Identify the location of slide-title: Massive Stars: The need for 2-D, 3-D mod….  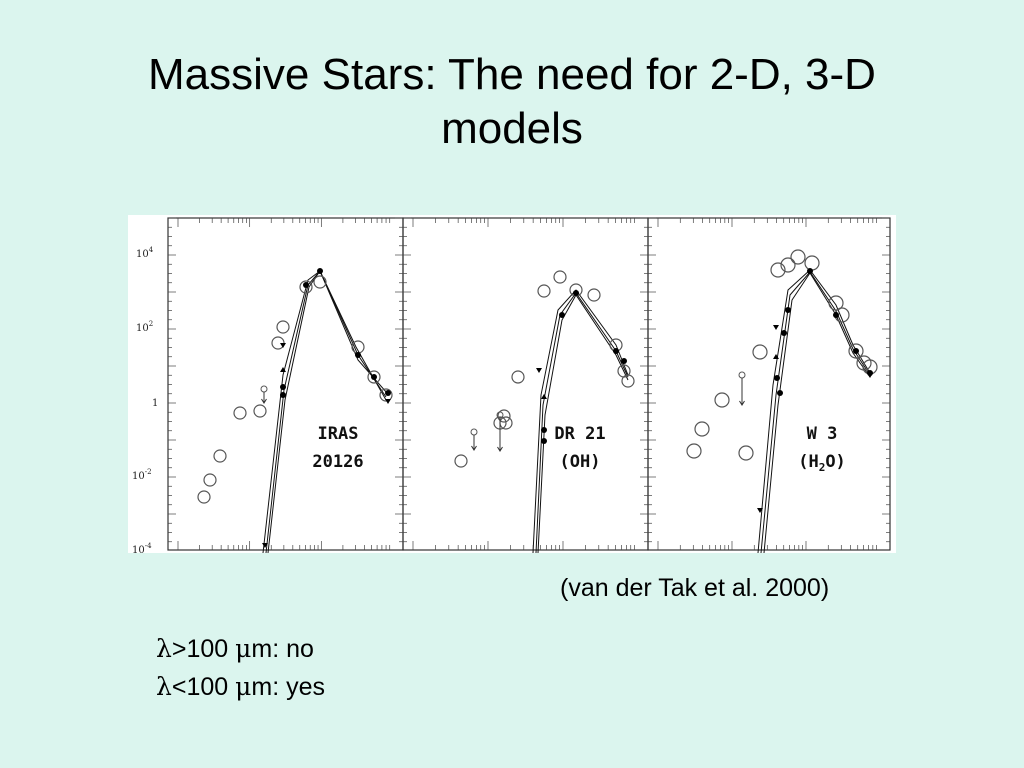
(512, 102).